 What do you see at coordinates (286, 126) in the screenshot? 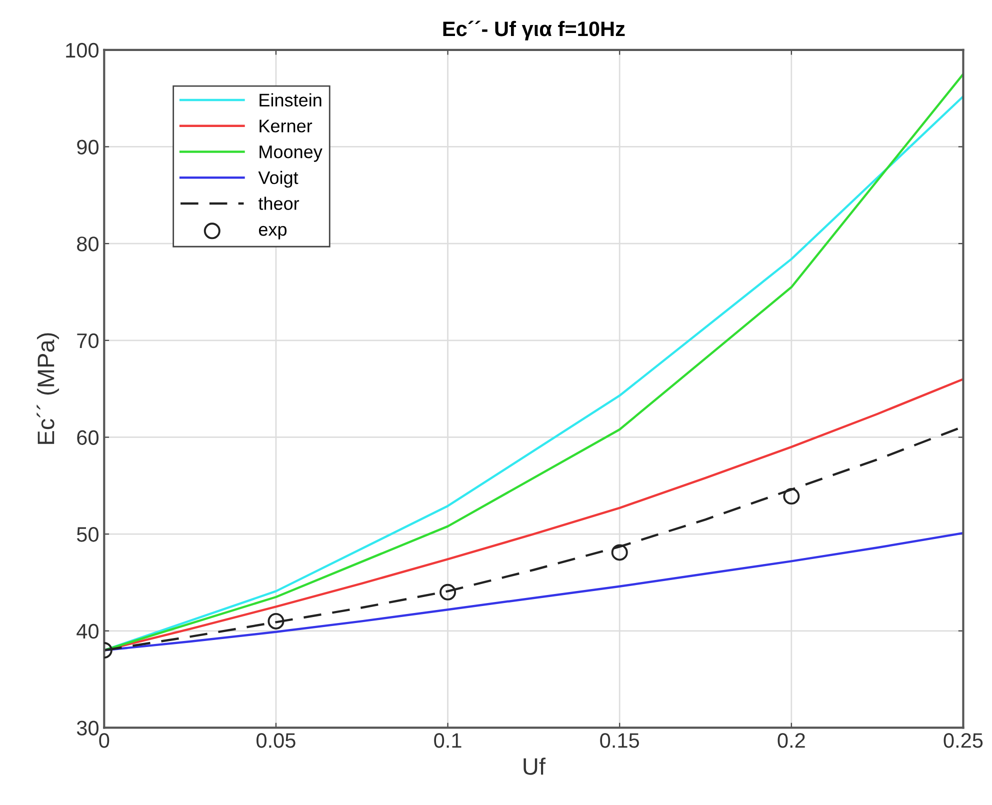
I see `legend-label: Kerner` at bounding box center [286, 126].